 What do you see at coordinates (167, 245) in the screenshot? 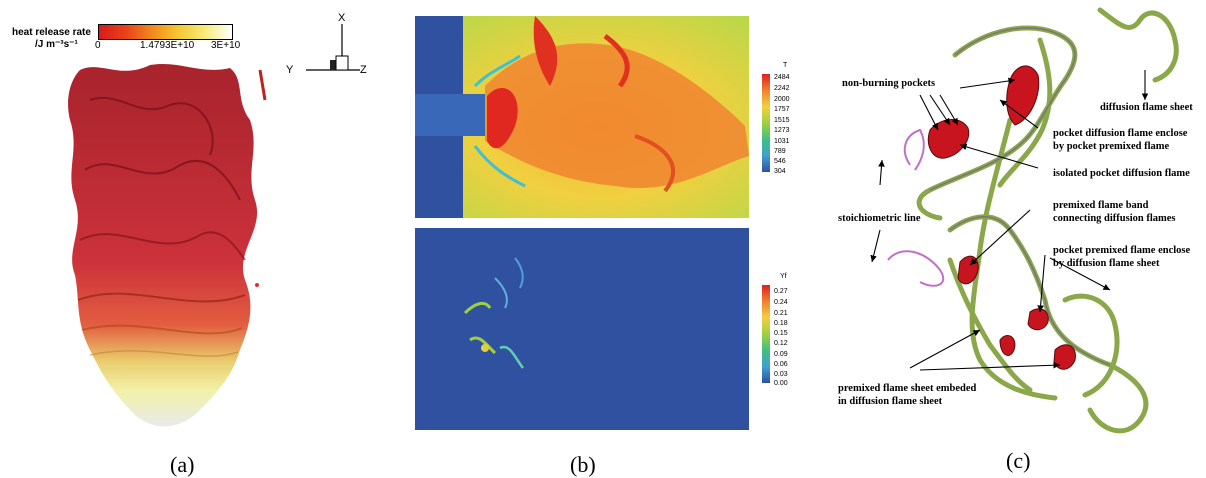
I see `heat-release-isosurface` at bounding box center [167, 245].